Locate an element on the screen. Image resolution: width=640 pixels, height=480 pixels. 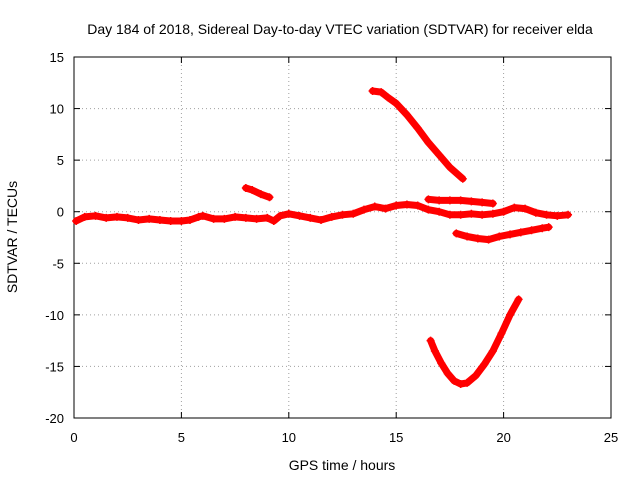
y-tick-label: -5 is located at coordinates (58, 263).